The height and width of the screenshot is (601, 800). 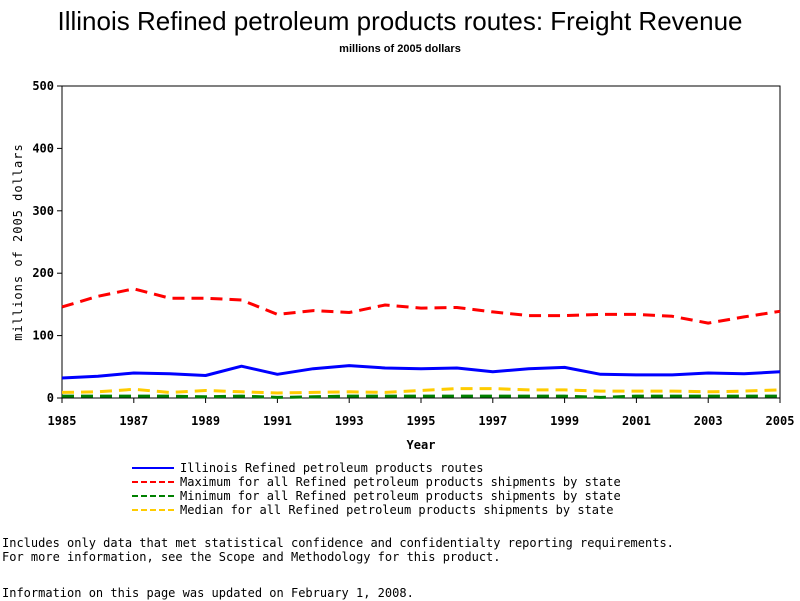 What do you see at coordinates (349, 421) in the screenshot?
I see `x-tick-label: 1993` at bounding box center [349, 421].